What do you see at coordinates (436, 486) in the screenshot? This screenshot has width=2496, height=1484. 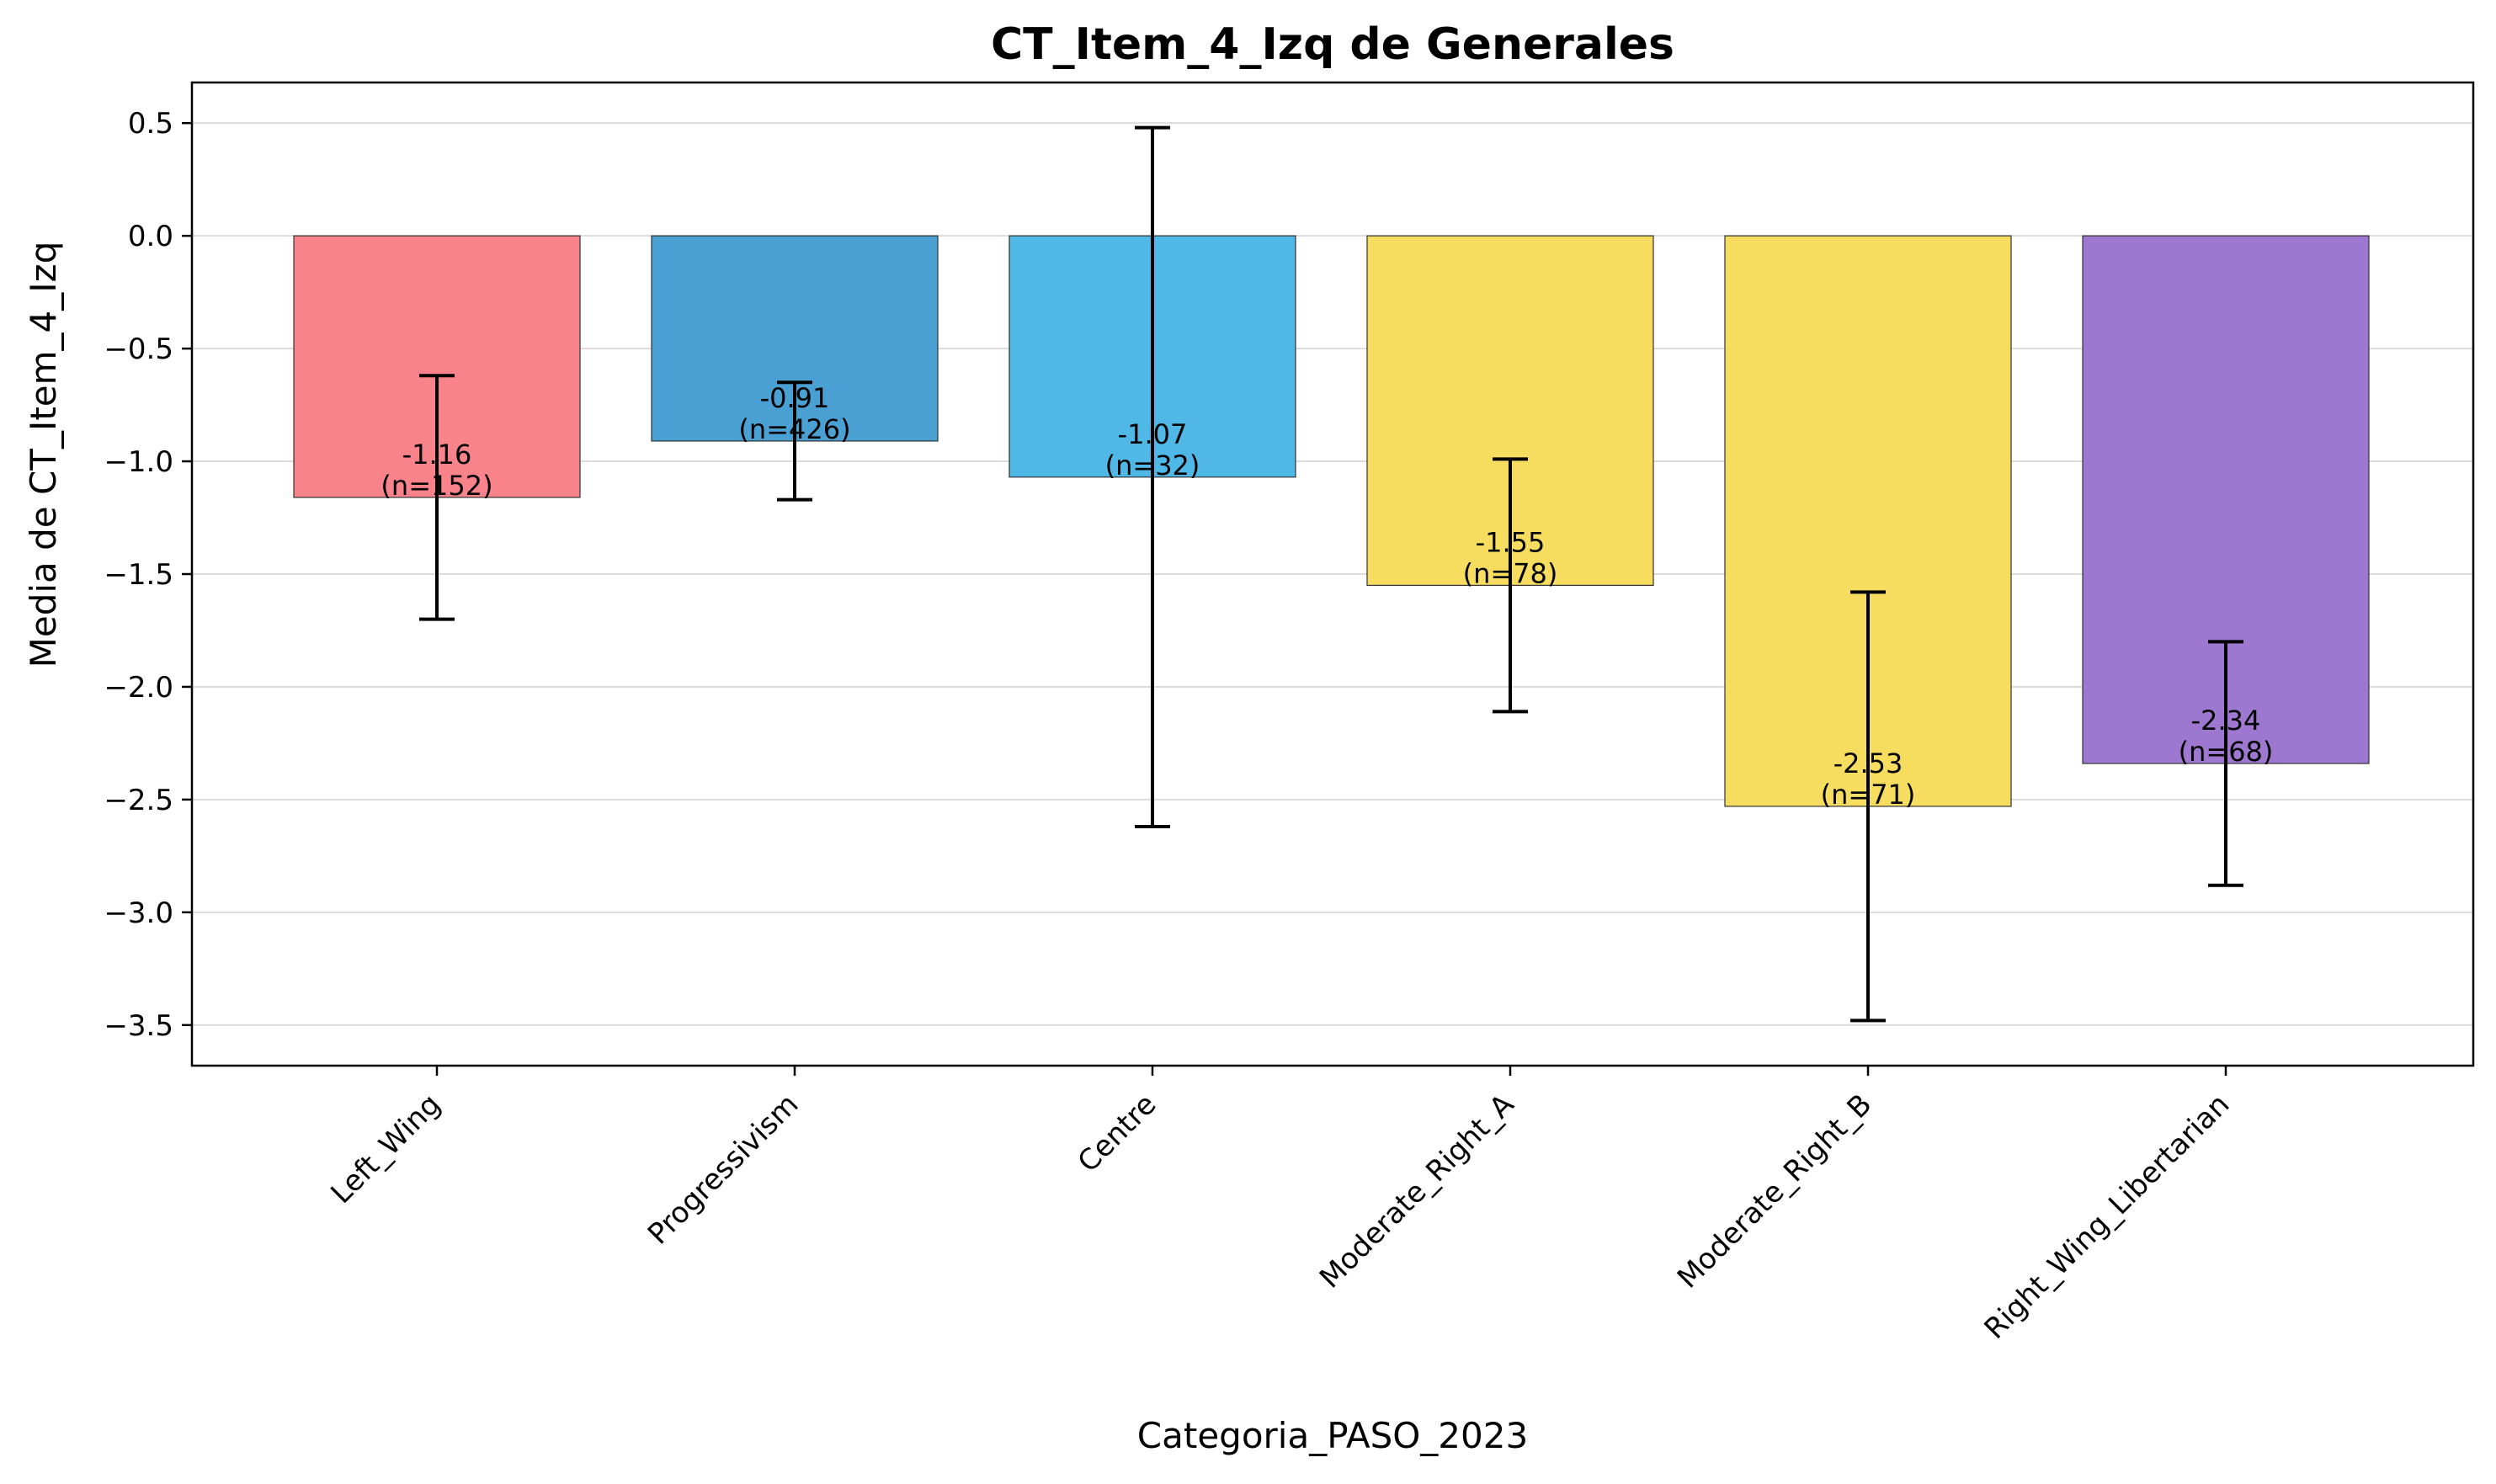 I see `bar-n-label: (n=152)` at bounding box center [436, 486].